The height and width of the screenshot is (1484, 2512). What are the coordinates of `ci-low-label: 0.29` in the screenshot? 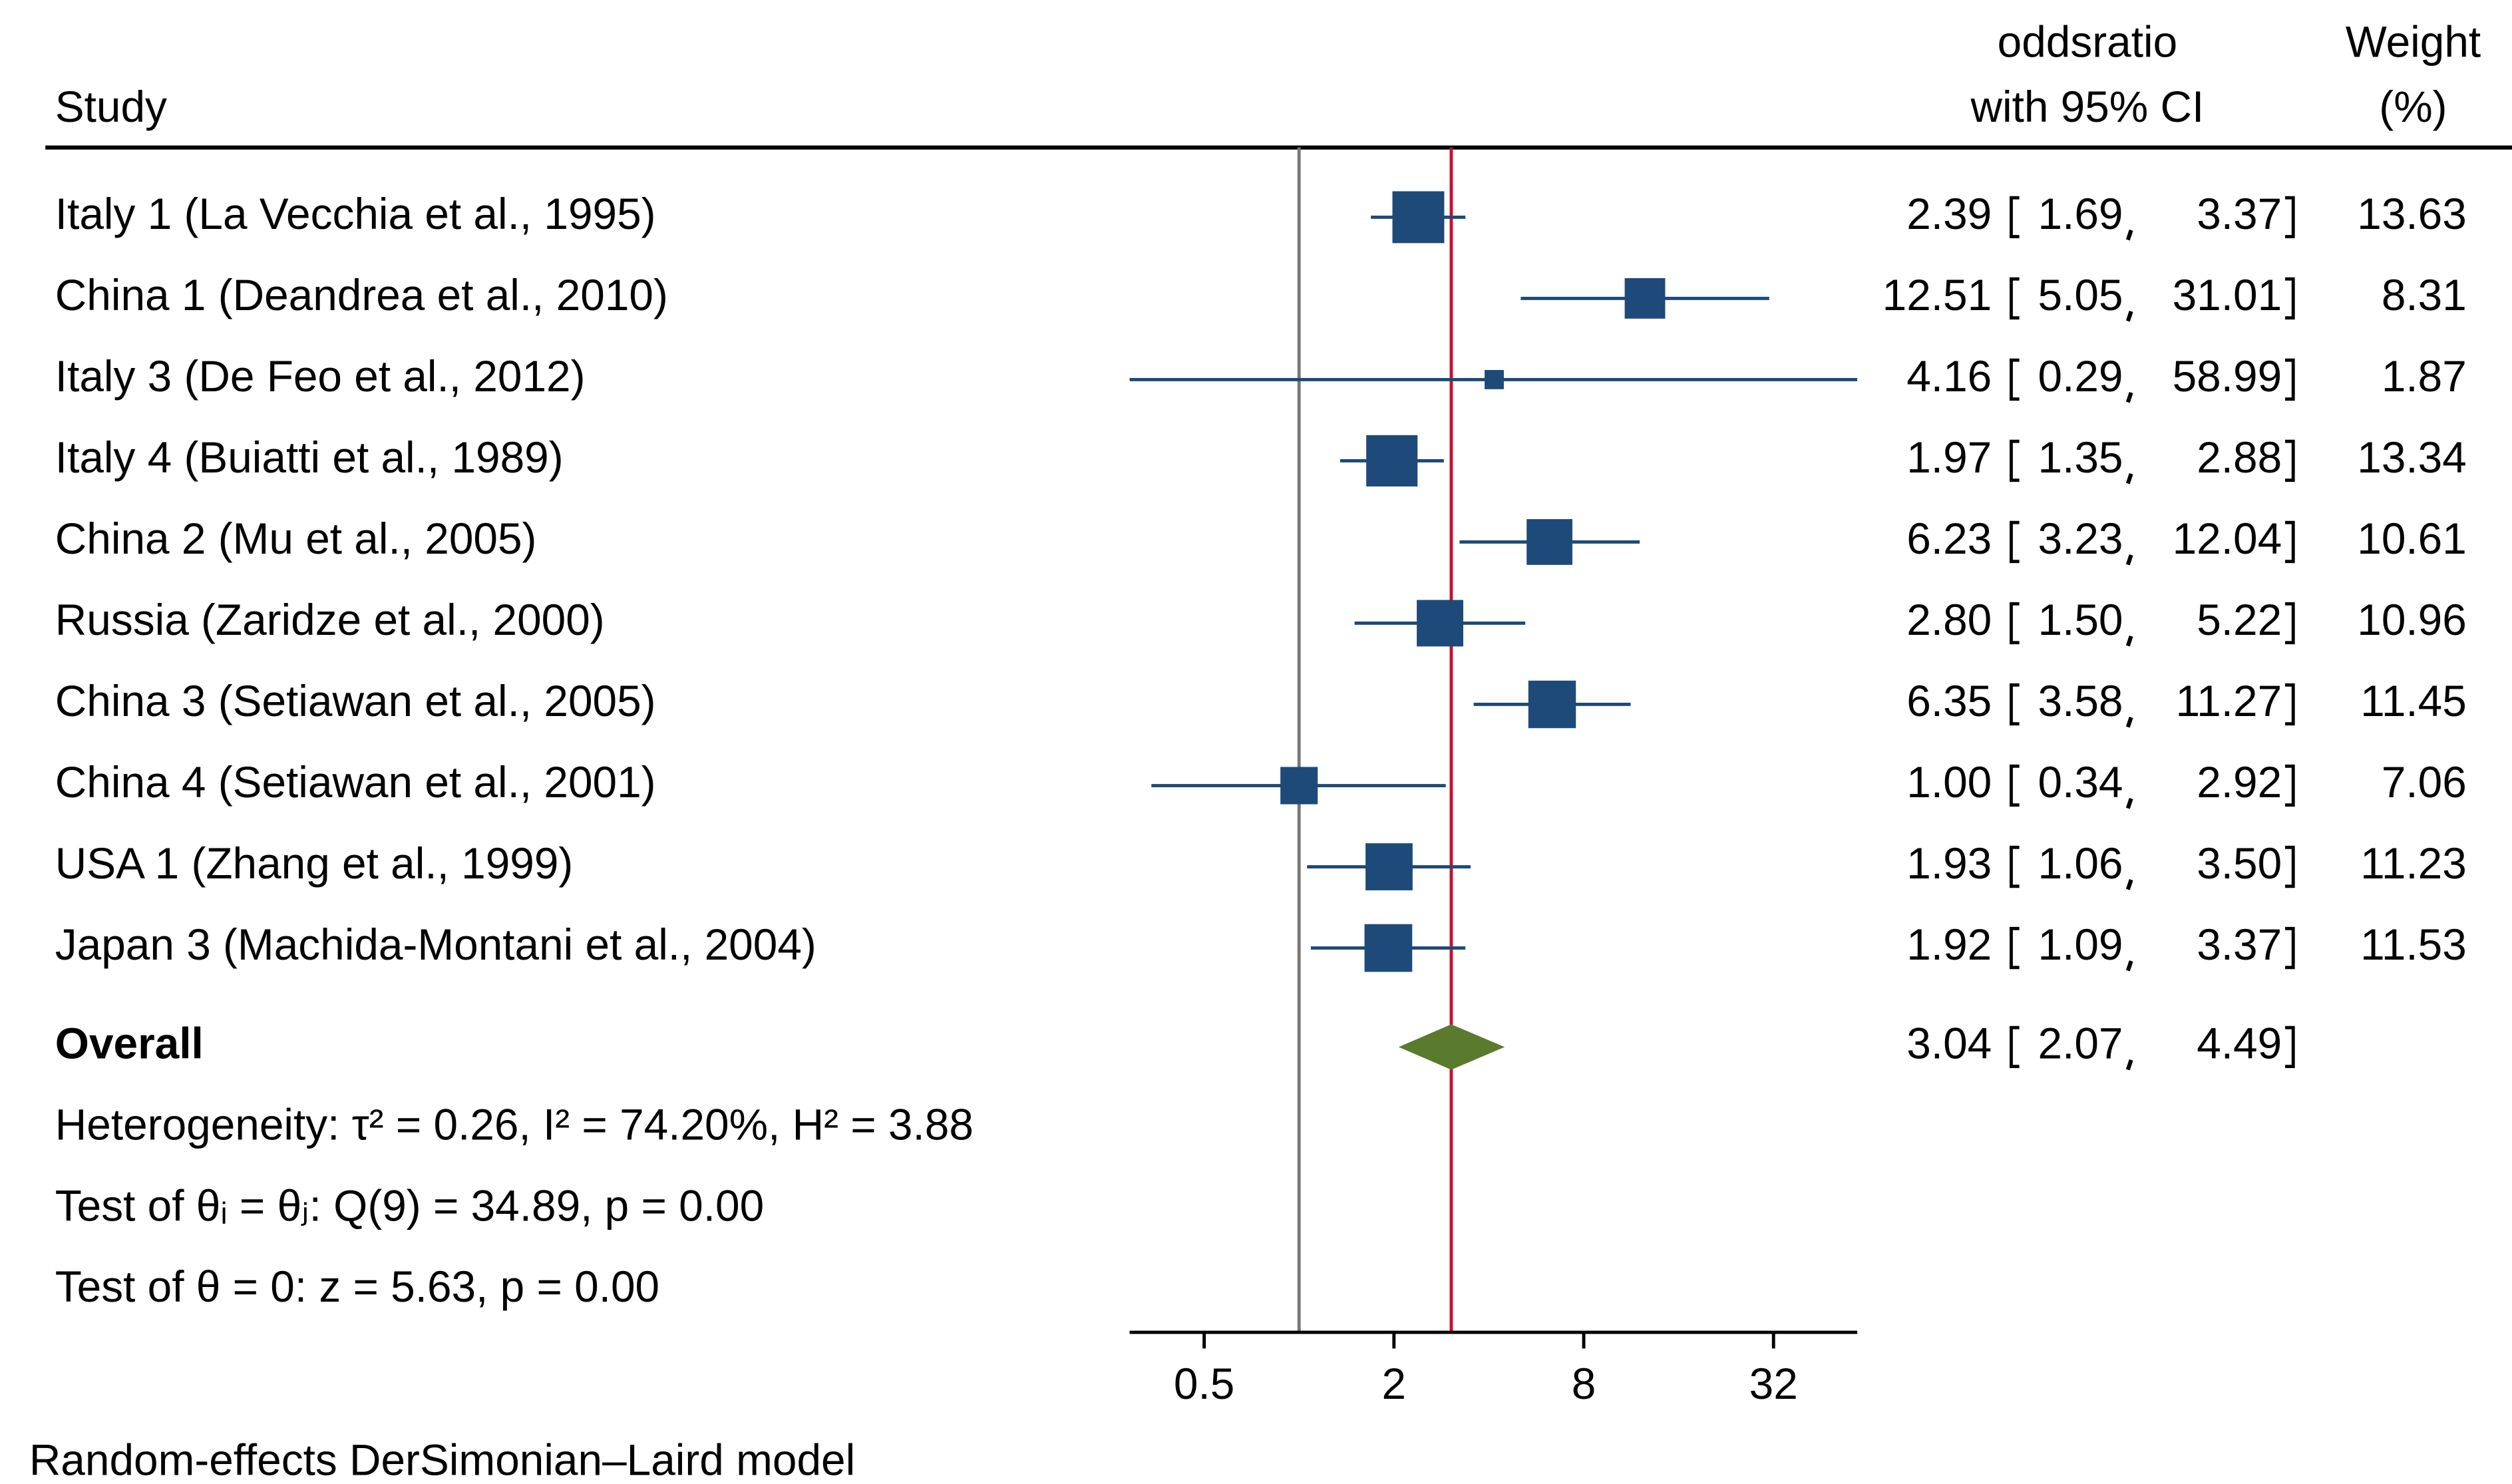 It's located at (2080, 376).